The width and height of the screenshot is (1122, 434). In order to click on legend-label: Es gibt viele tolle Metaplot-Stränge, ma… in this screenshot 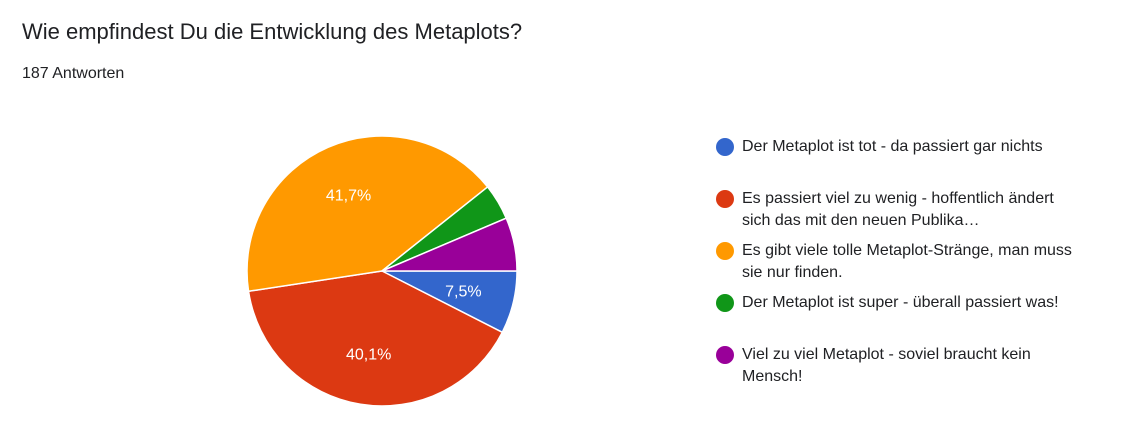, I will do `click(907, 261)`.